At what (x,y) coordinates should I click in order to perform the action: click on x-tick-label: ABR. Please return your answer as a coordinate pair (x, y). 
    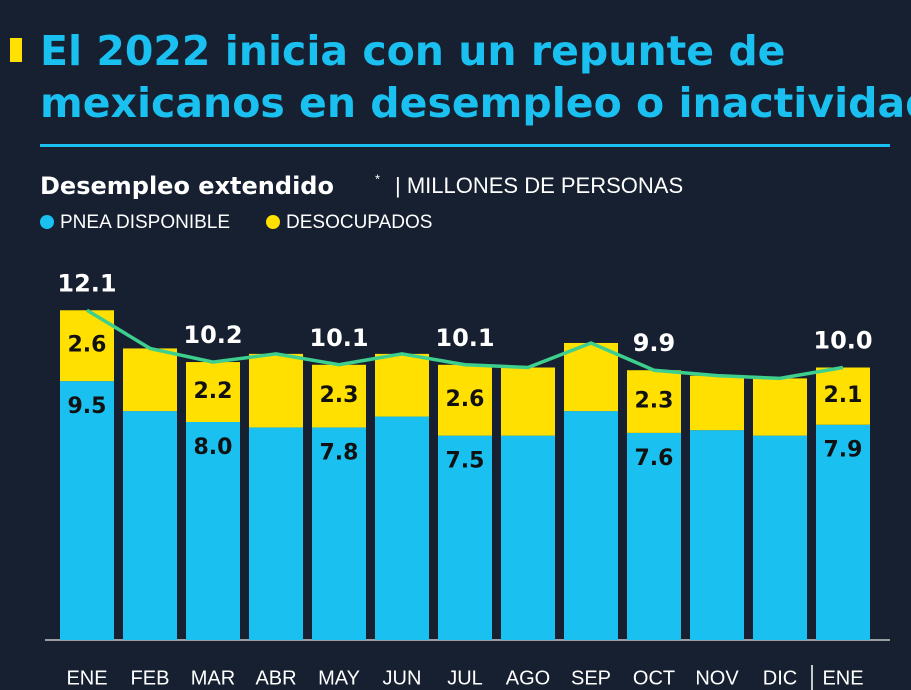
    Looking at the image, I should click on (275, 678).